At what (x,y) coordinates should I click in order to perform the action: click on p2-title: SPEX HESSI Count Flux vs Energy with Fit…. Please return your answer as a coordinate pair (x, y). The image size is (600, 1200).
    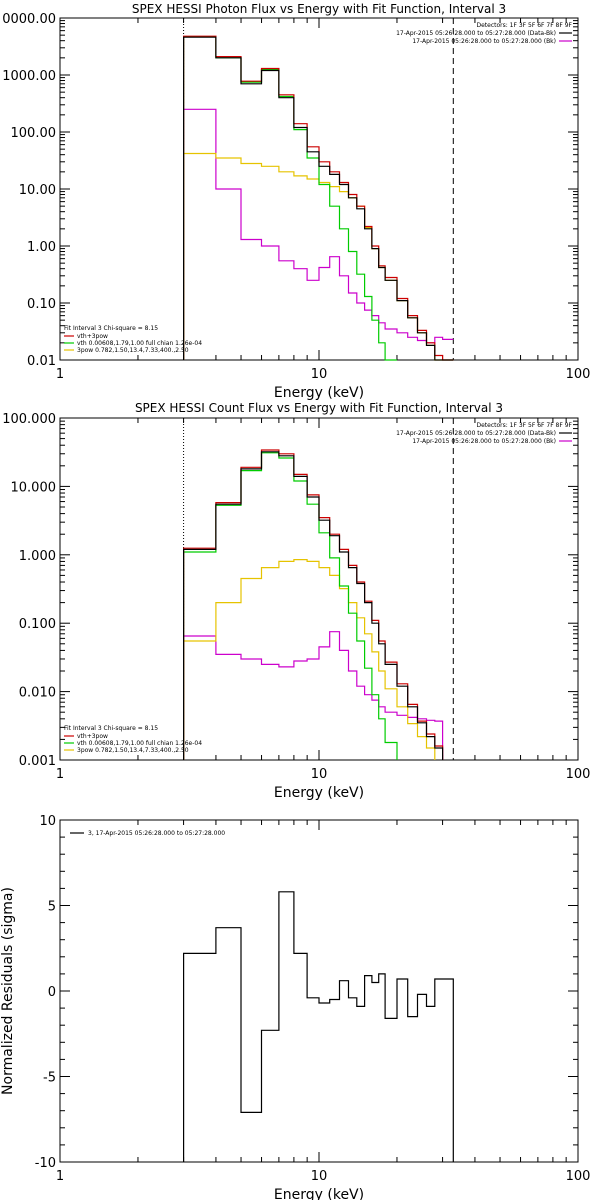
    Looking at the image, I should click on (319, 408).